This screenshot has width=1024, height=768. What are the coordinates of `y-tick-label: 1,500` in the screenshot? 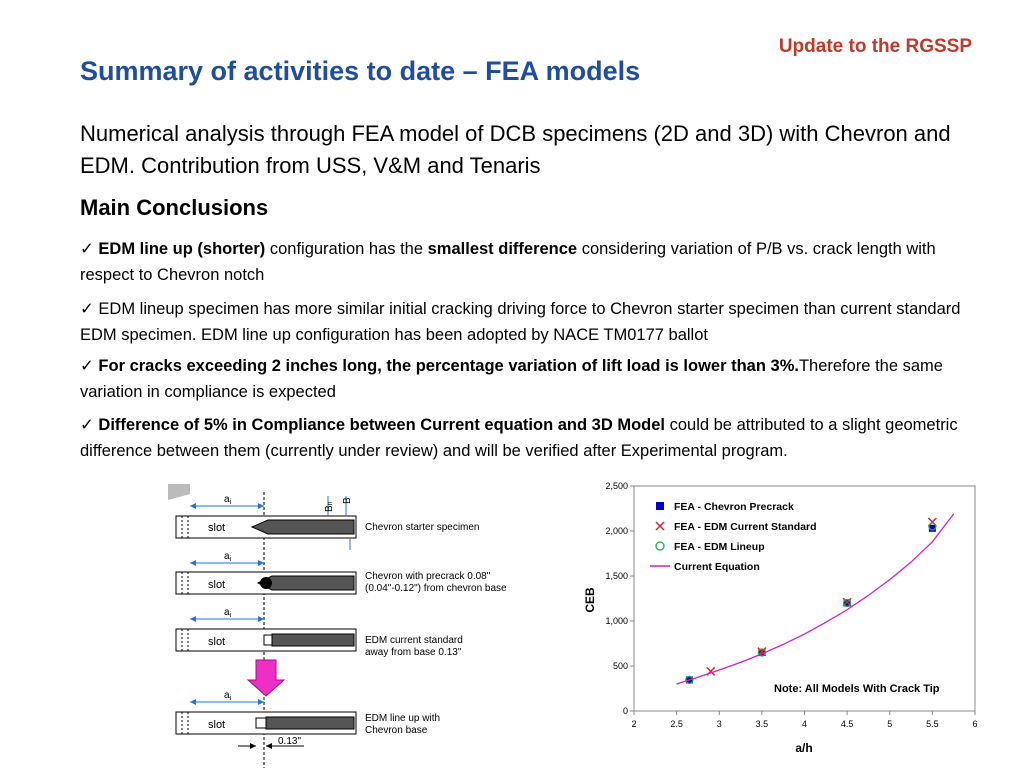 It's located at (616, 576).